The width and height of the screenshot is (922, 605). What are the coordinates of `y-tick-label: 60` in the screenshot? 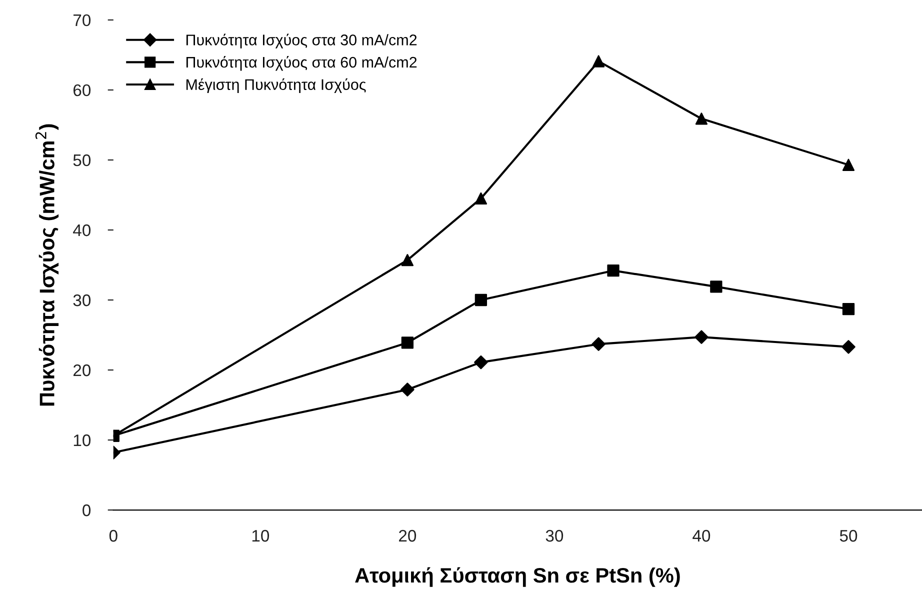 It's located at (82, 90).